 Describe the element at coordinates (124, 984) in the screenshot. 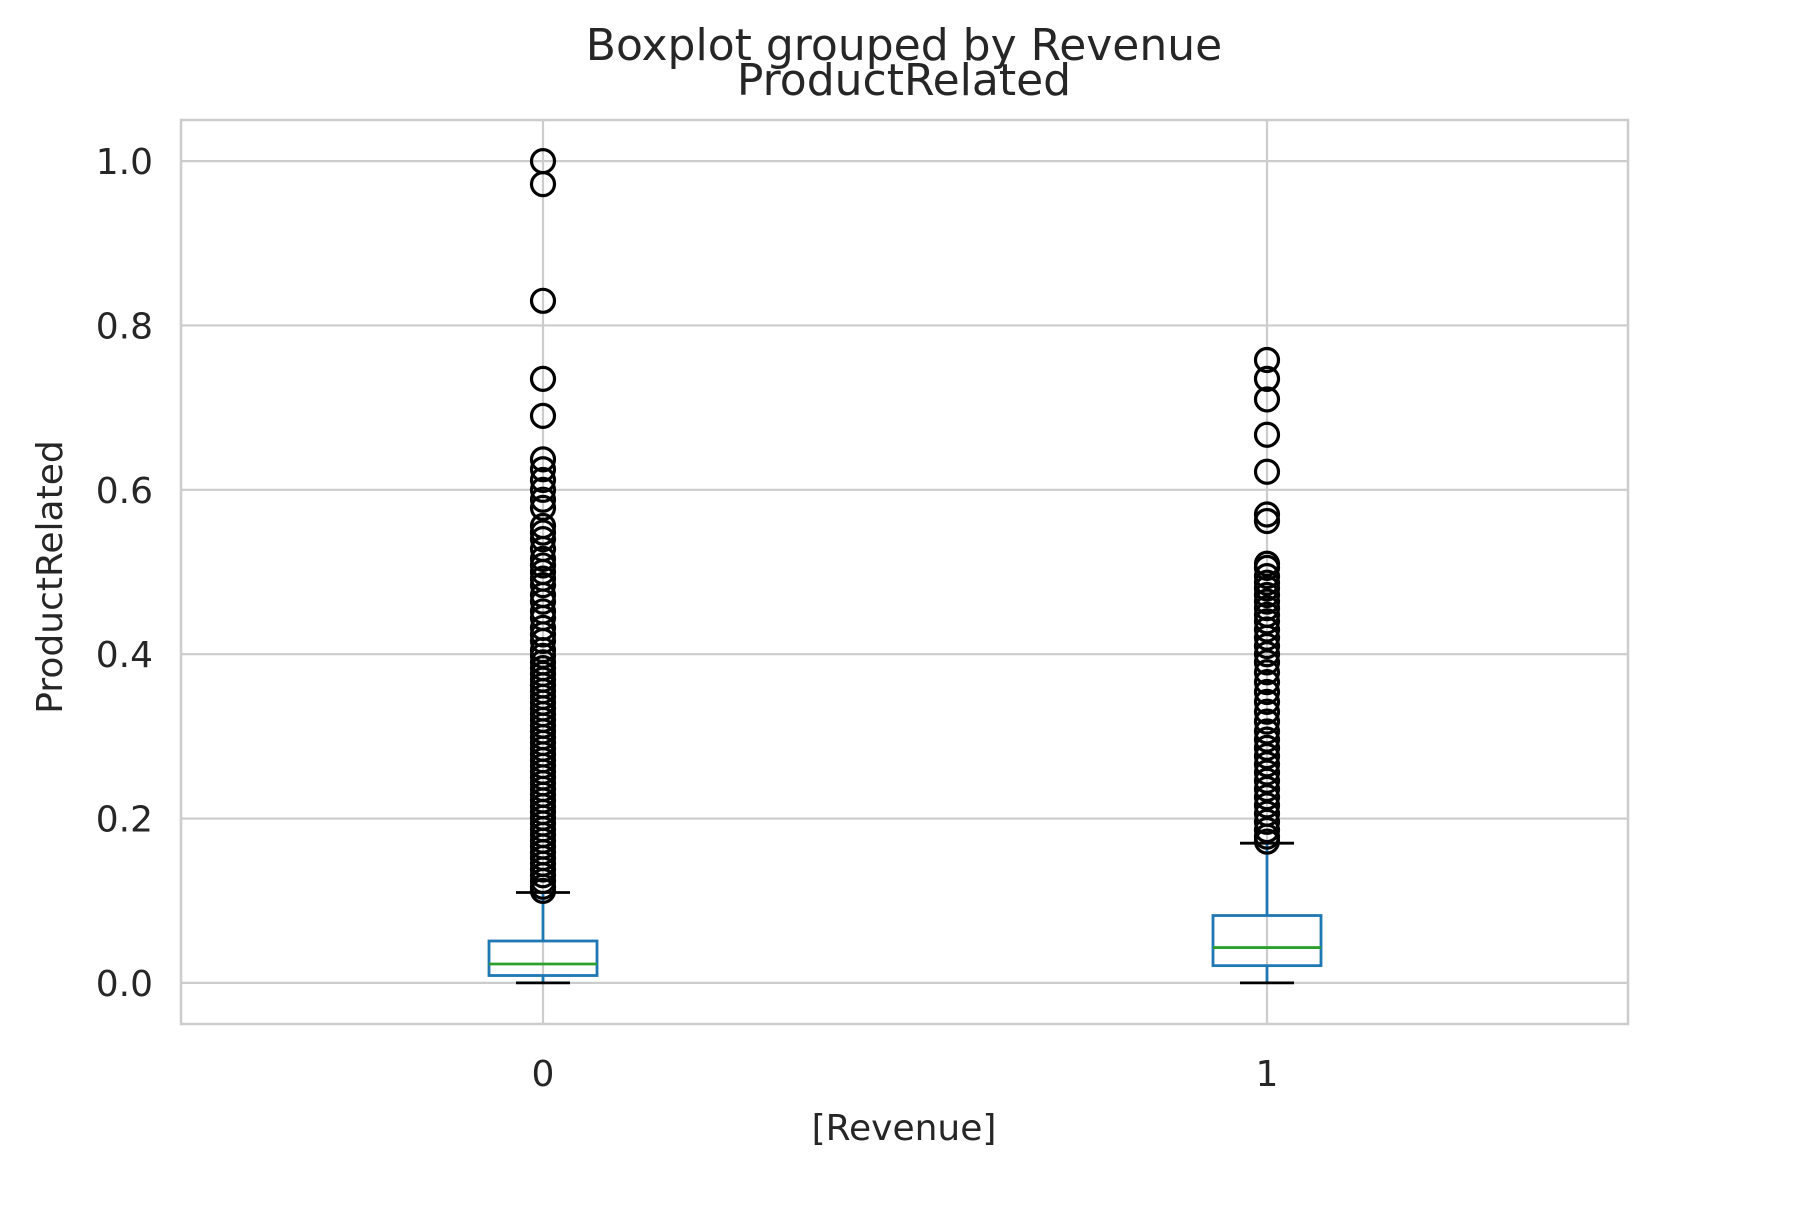

I see `y-tick-label: 0.0` at that location.